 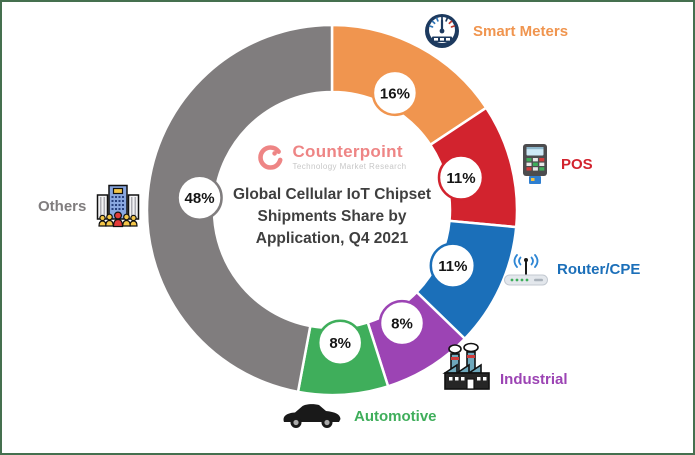 I want to click on percent-label-automotive: 8%, so click(x=340, y=343).